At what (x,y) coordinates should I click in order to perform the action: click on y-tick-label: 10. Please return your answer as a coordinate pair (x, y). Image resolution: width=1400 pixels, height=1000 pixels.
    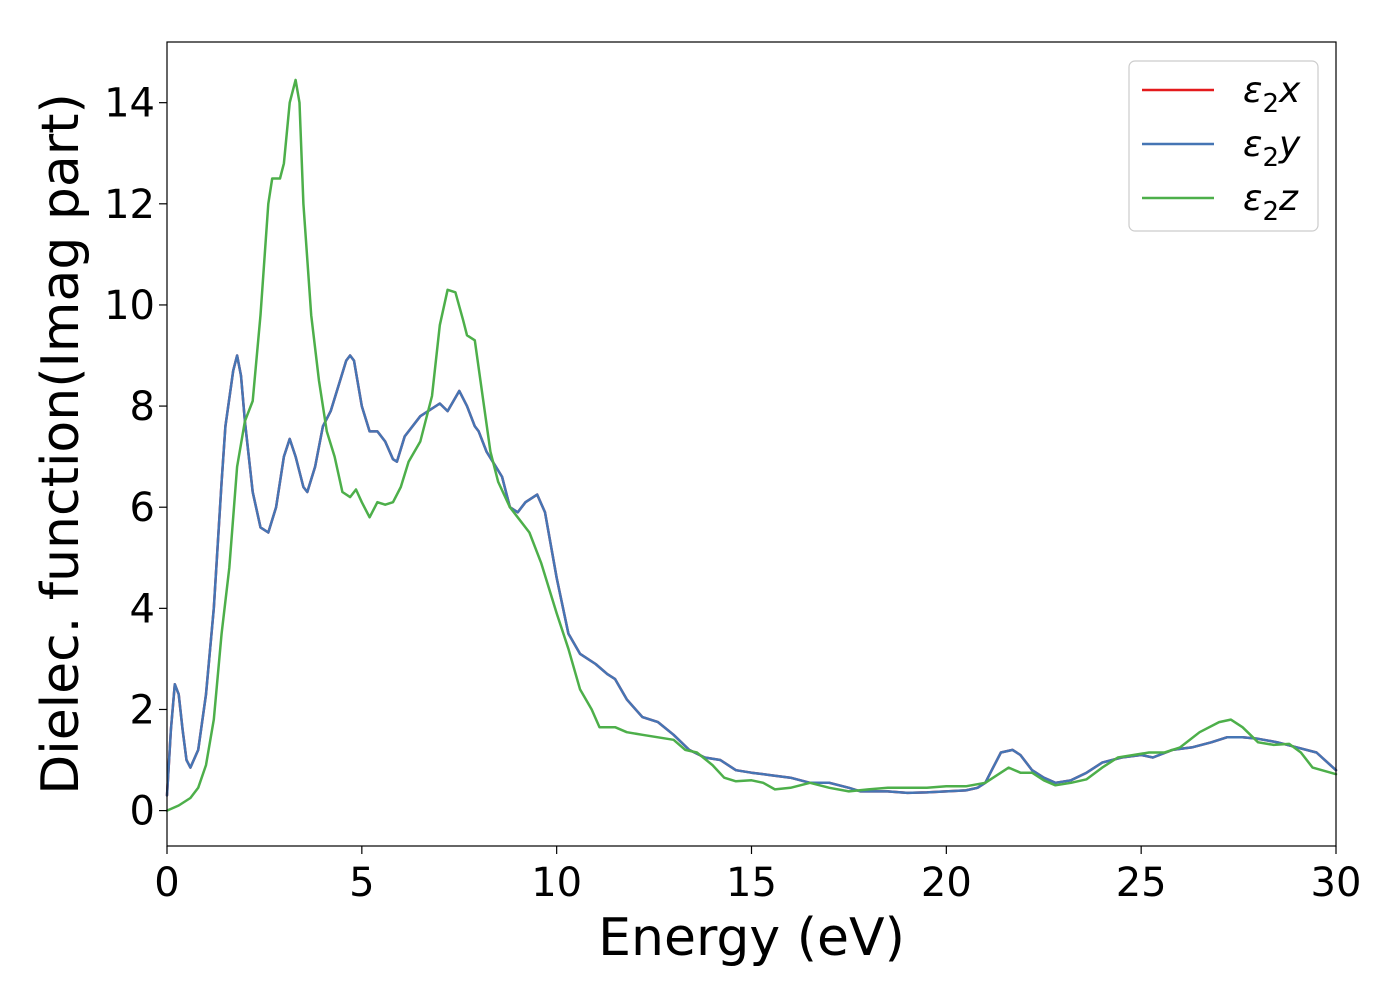
    Looking at the image, I should click on (129, 306).